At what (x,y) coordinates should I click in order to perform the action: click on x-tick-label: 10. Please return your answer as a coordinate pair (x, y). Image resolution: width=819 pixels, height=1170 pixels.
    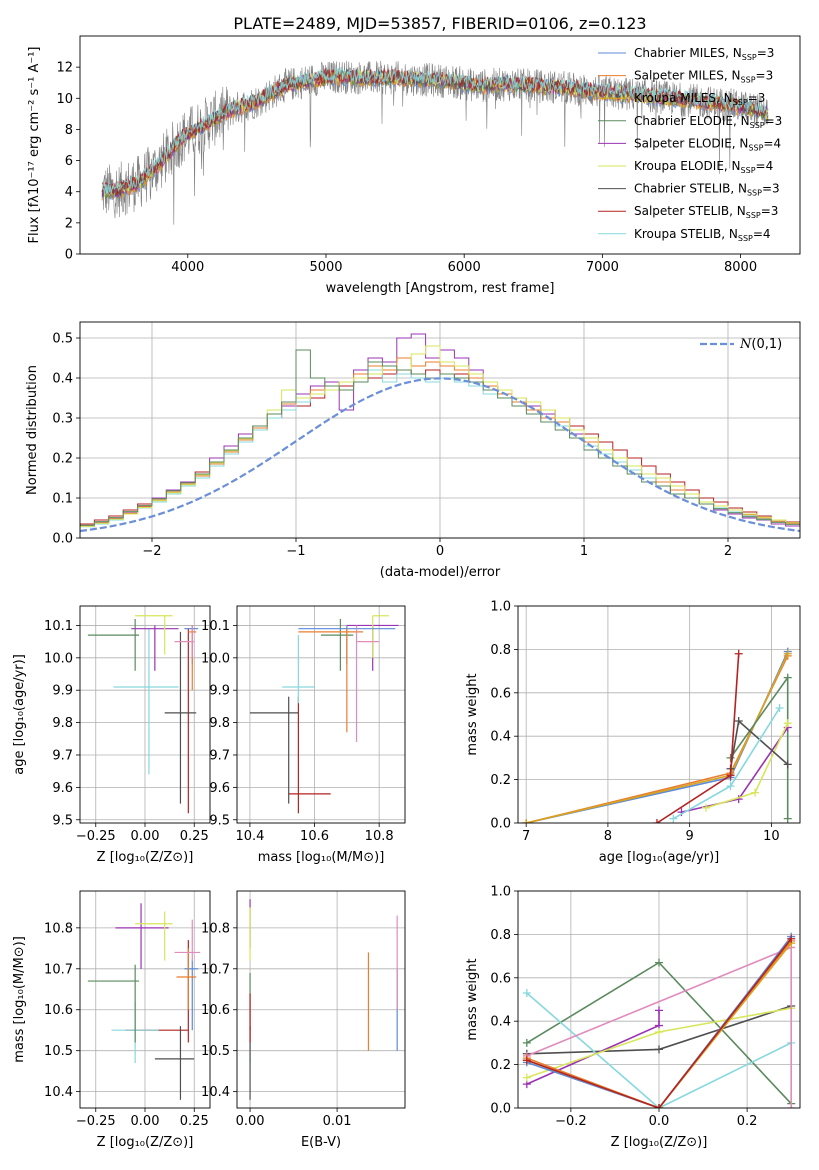
    Looking at the image, I should click on (771, 836).